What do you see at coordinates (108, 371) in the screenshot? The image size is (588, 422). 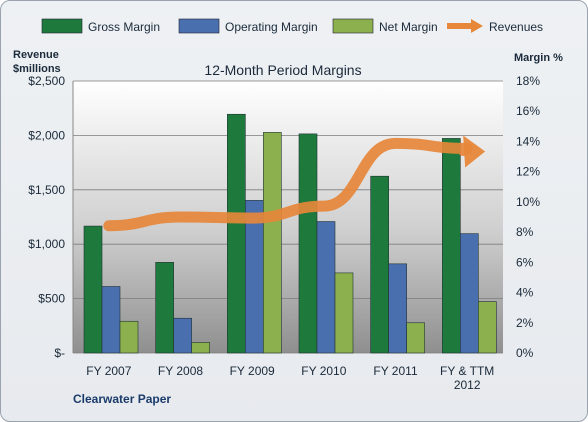 I see `category-label: FY 2007` at bounding box center [108, 371].